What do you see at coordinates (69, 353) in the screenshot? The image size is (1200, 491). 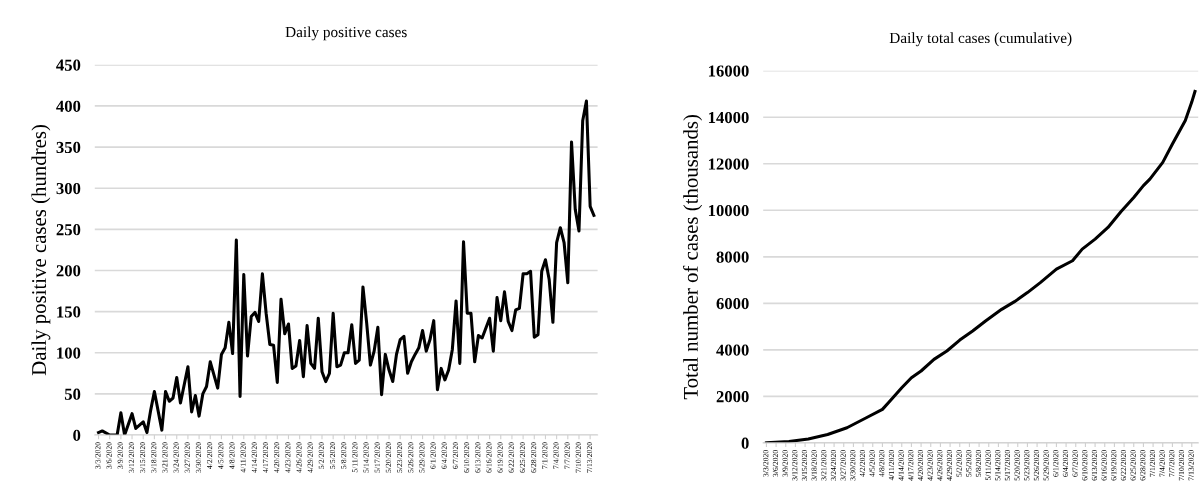 I see `y-tick-label: 100` at bounding box center [69, 353].